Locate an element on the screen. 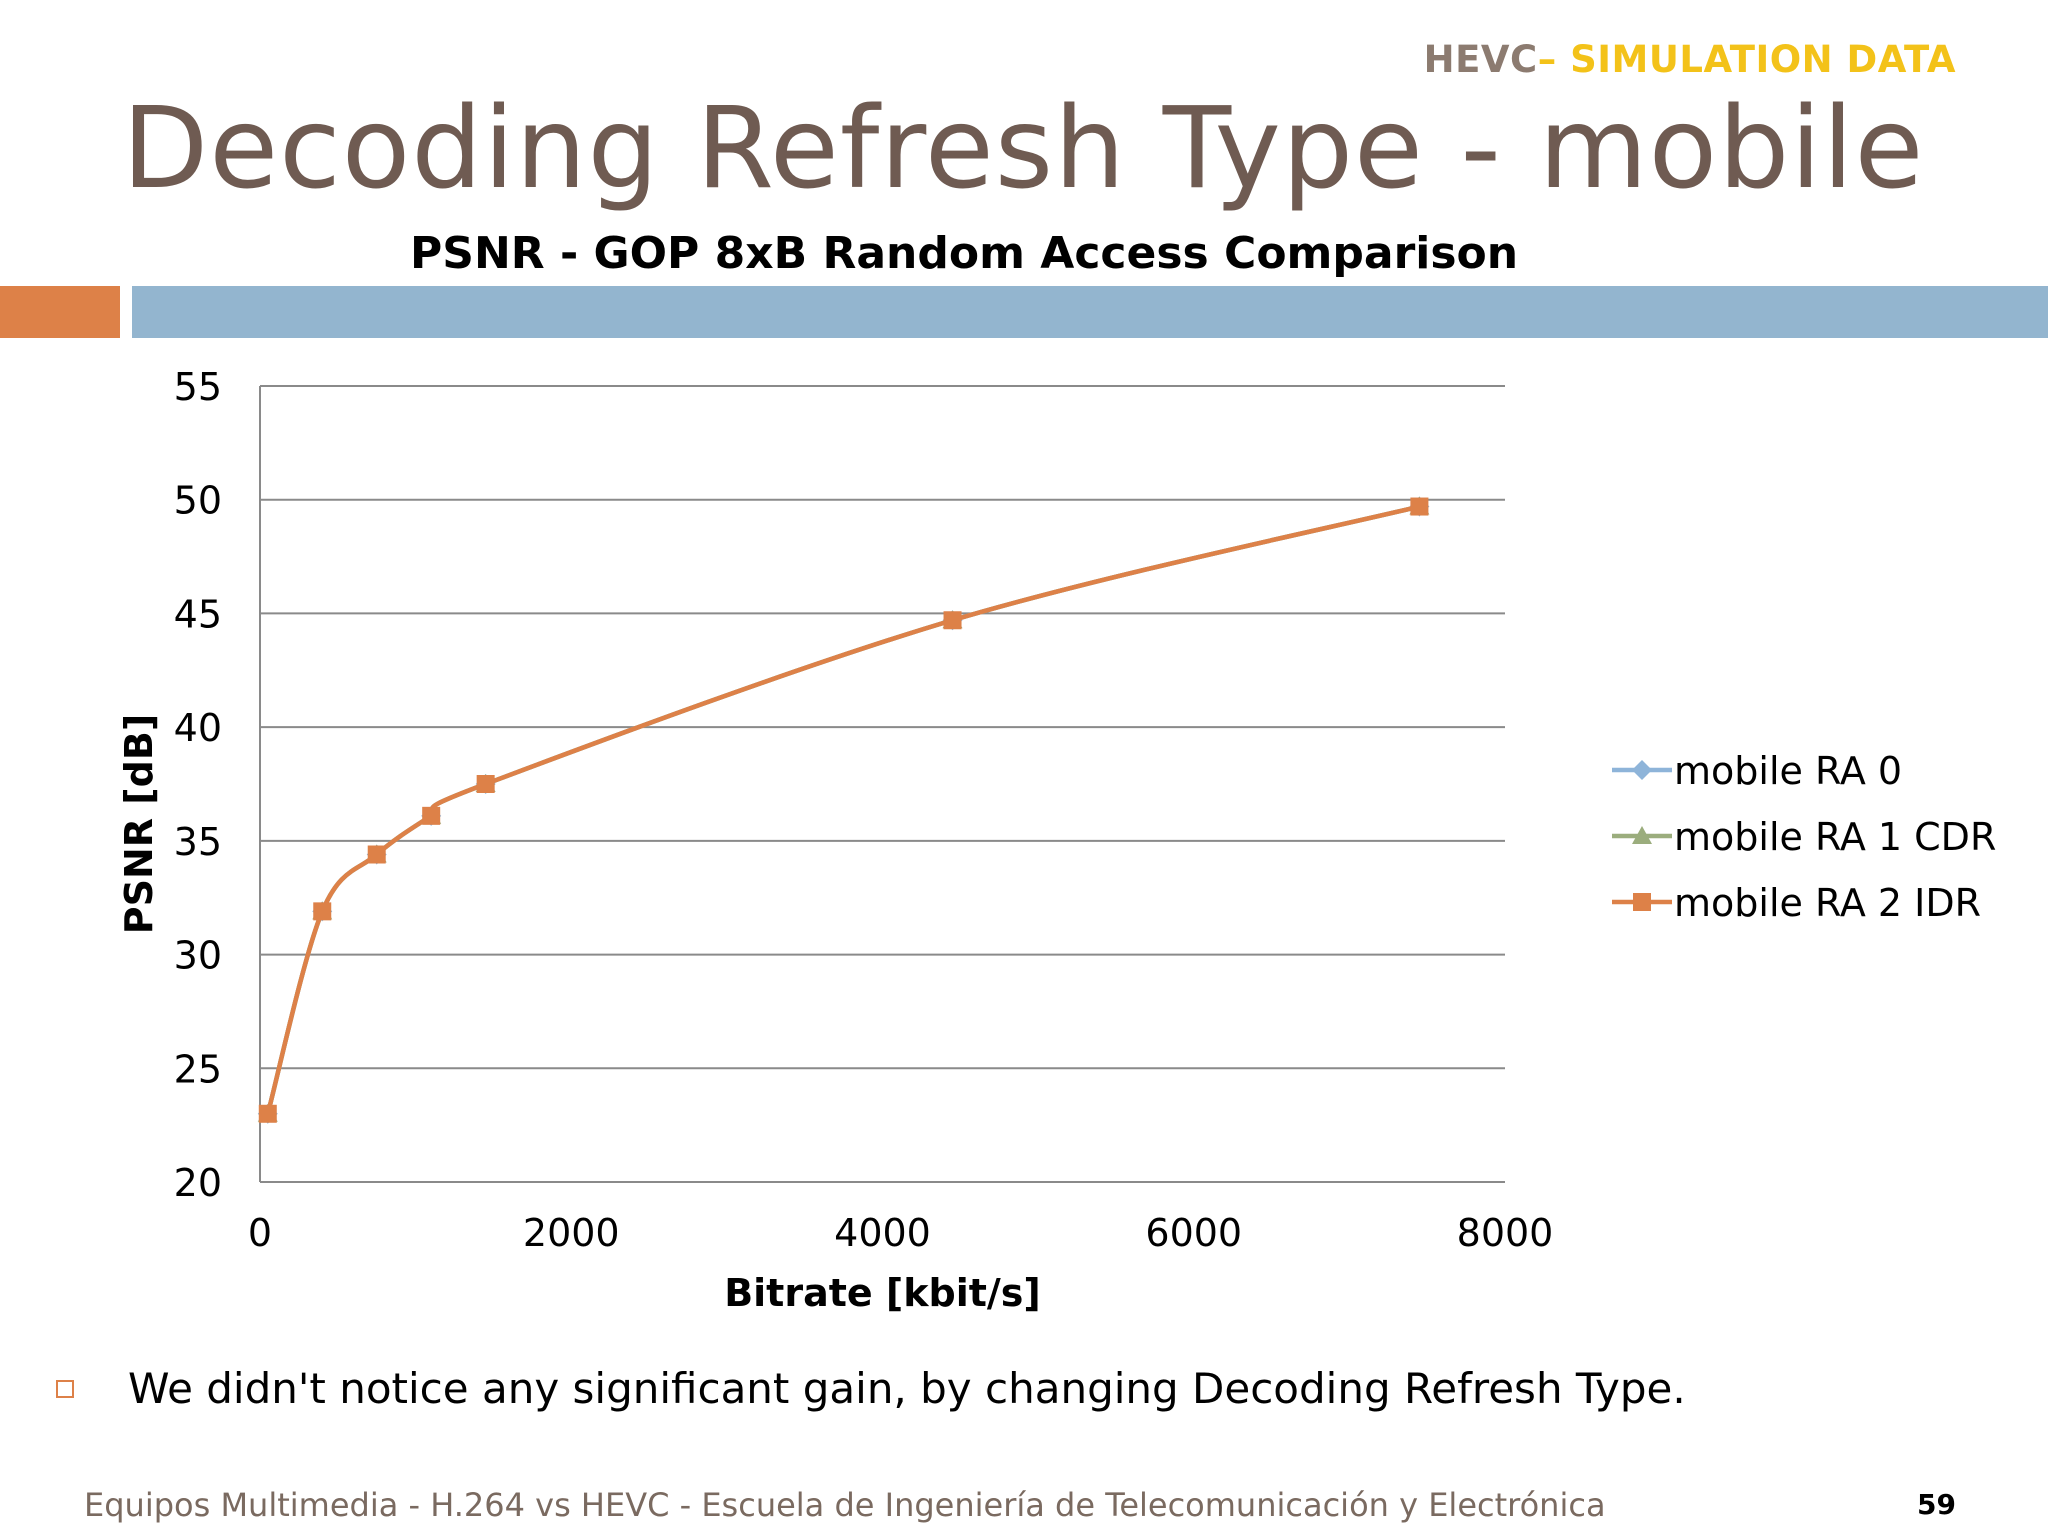  x-tick-label: 4000 is located at coordinates (882, 1233).